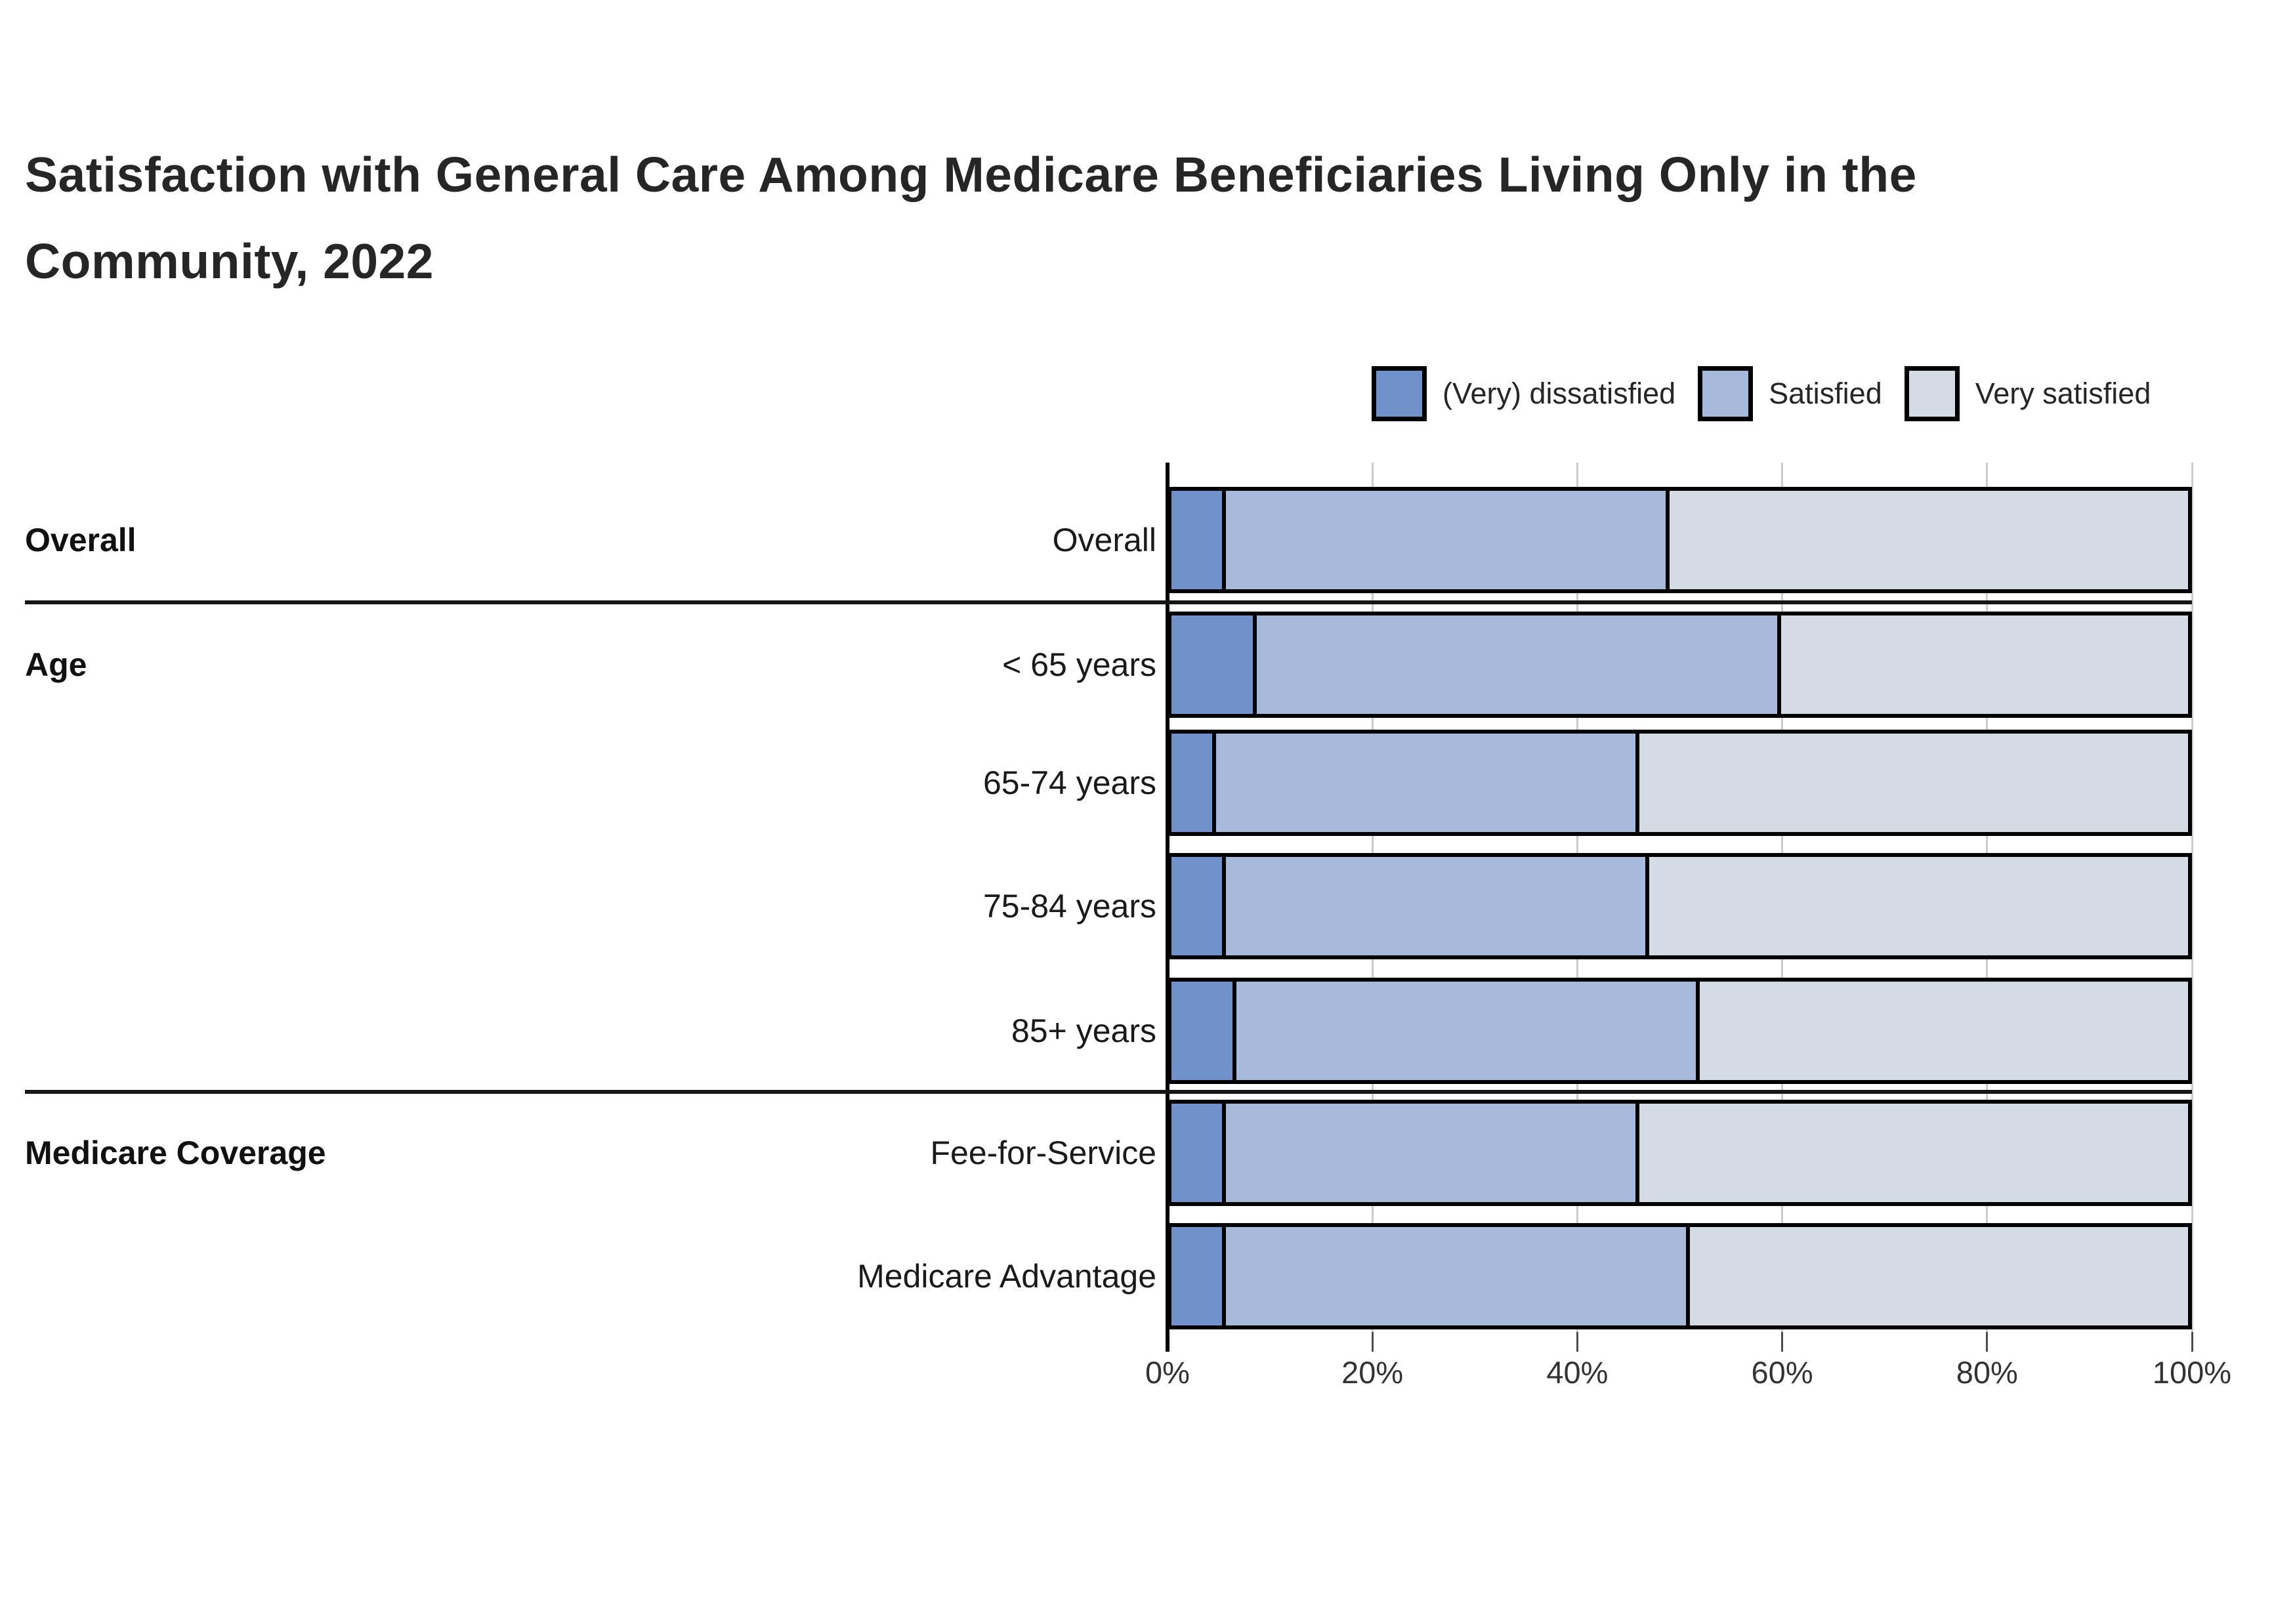 This screenshot has width=2274, height=1624. What do you see at coordinates (1069, 783) in the screenshot?
I see `row-label-65-74-years: 65-74 years` at bounding box center [1069, 783].